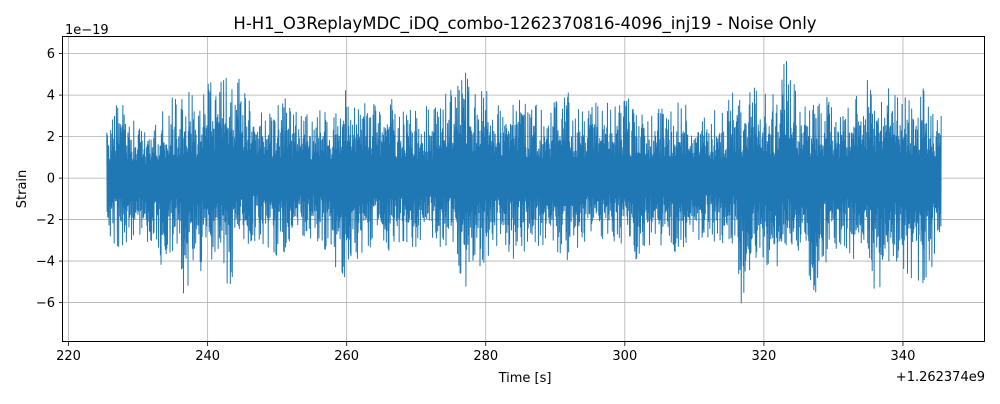 The width and height of the screenshot is (1000, 404). I want to click on x-axis: 220 240 260 280 300 320 340, so click(485, 353).